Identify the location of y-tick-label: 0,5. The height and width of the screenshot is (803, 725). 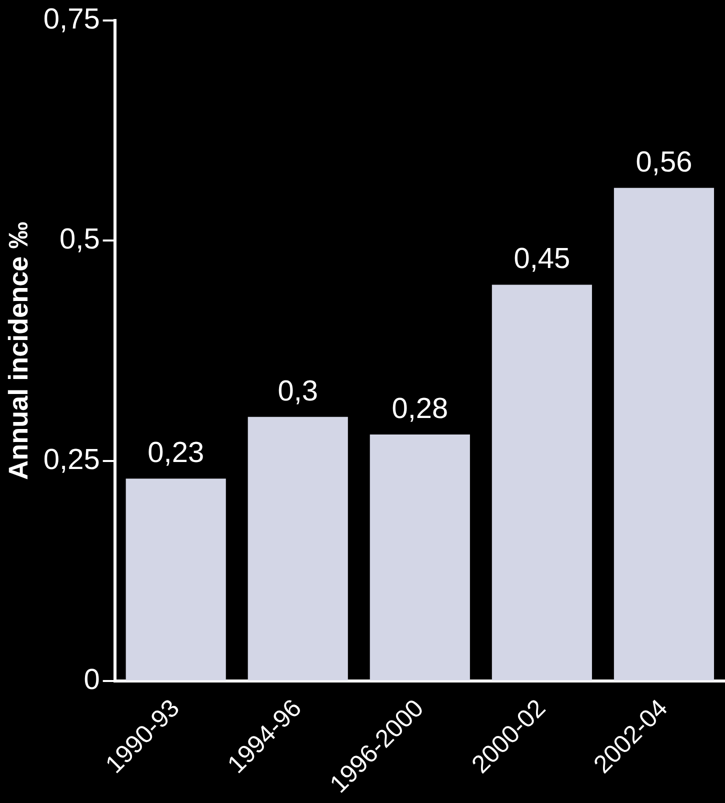
(80, 240).